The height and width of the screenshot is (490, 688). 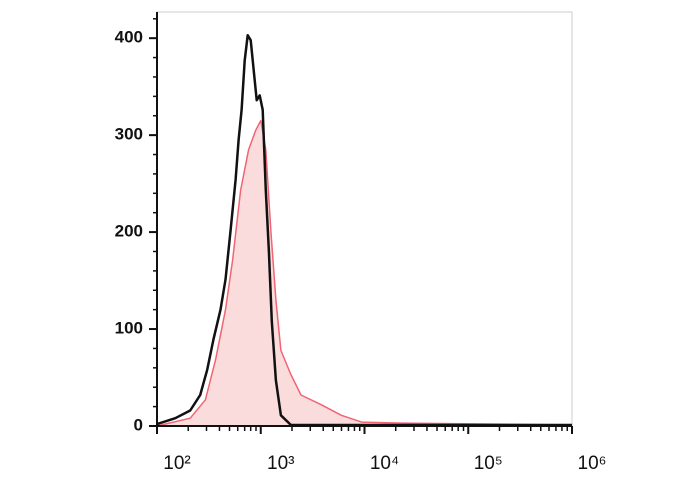 What do you see at coordinates (176, 463) in the screenshot?
I see `x-tick-label: 10²` at bounding box center [176, 463].